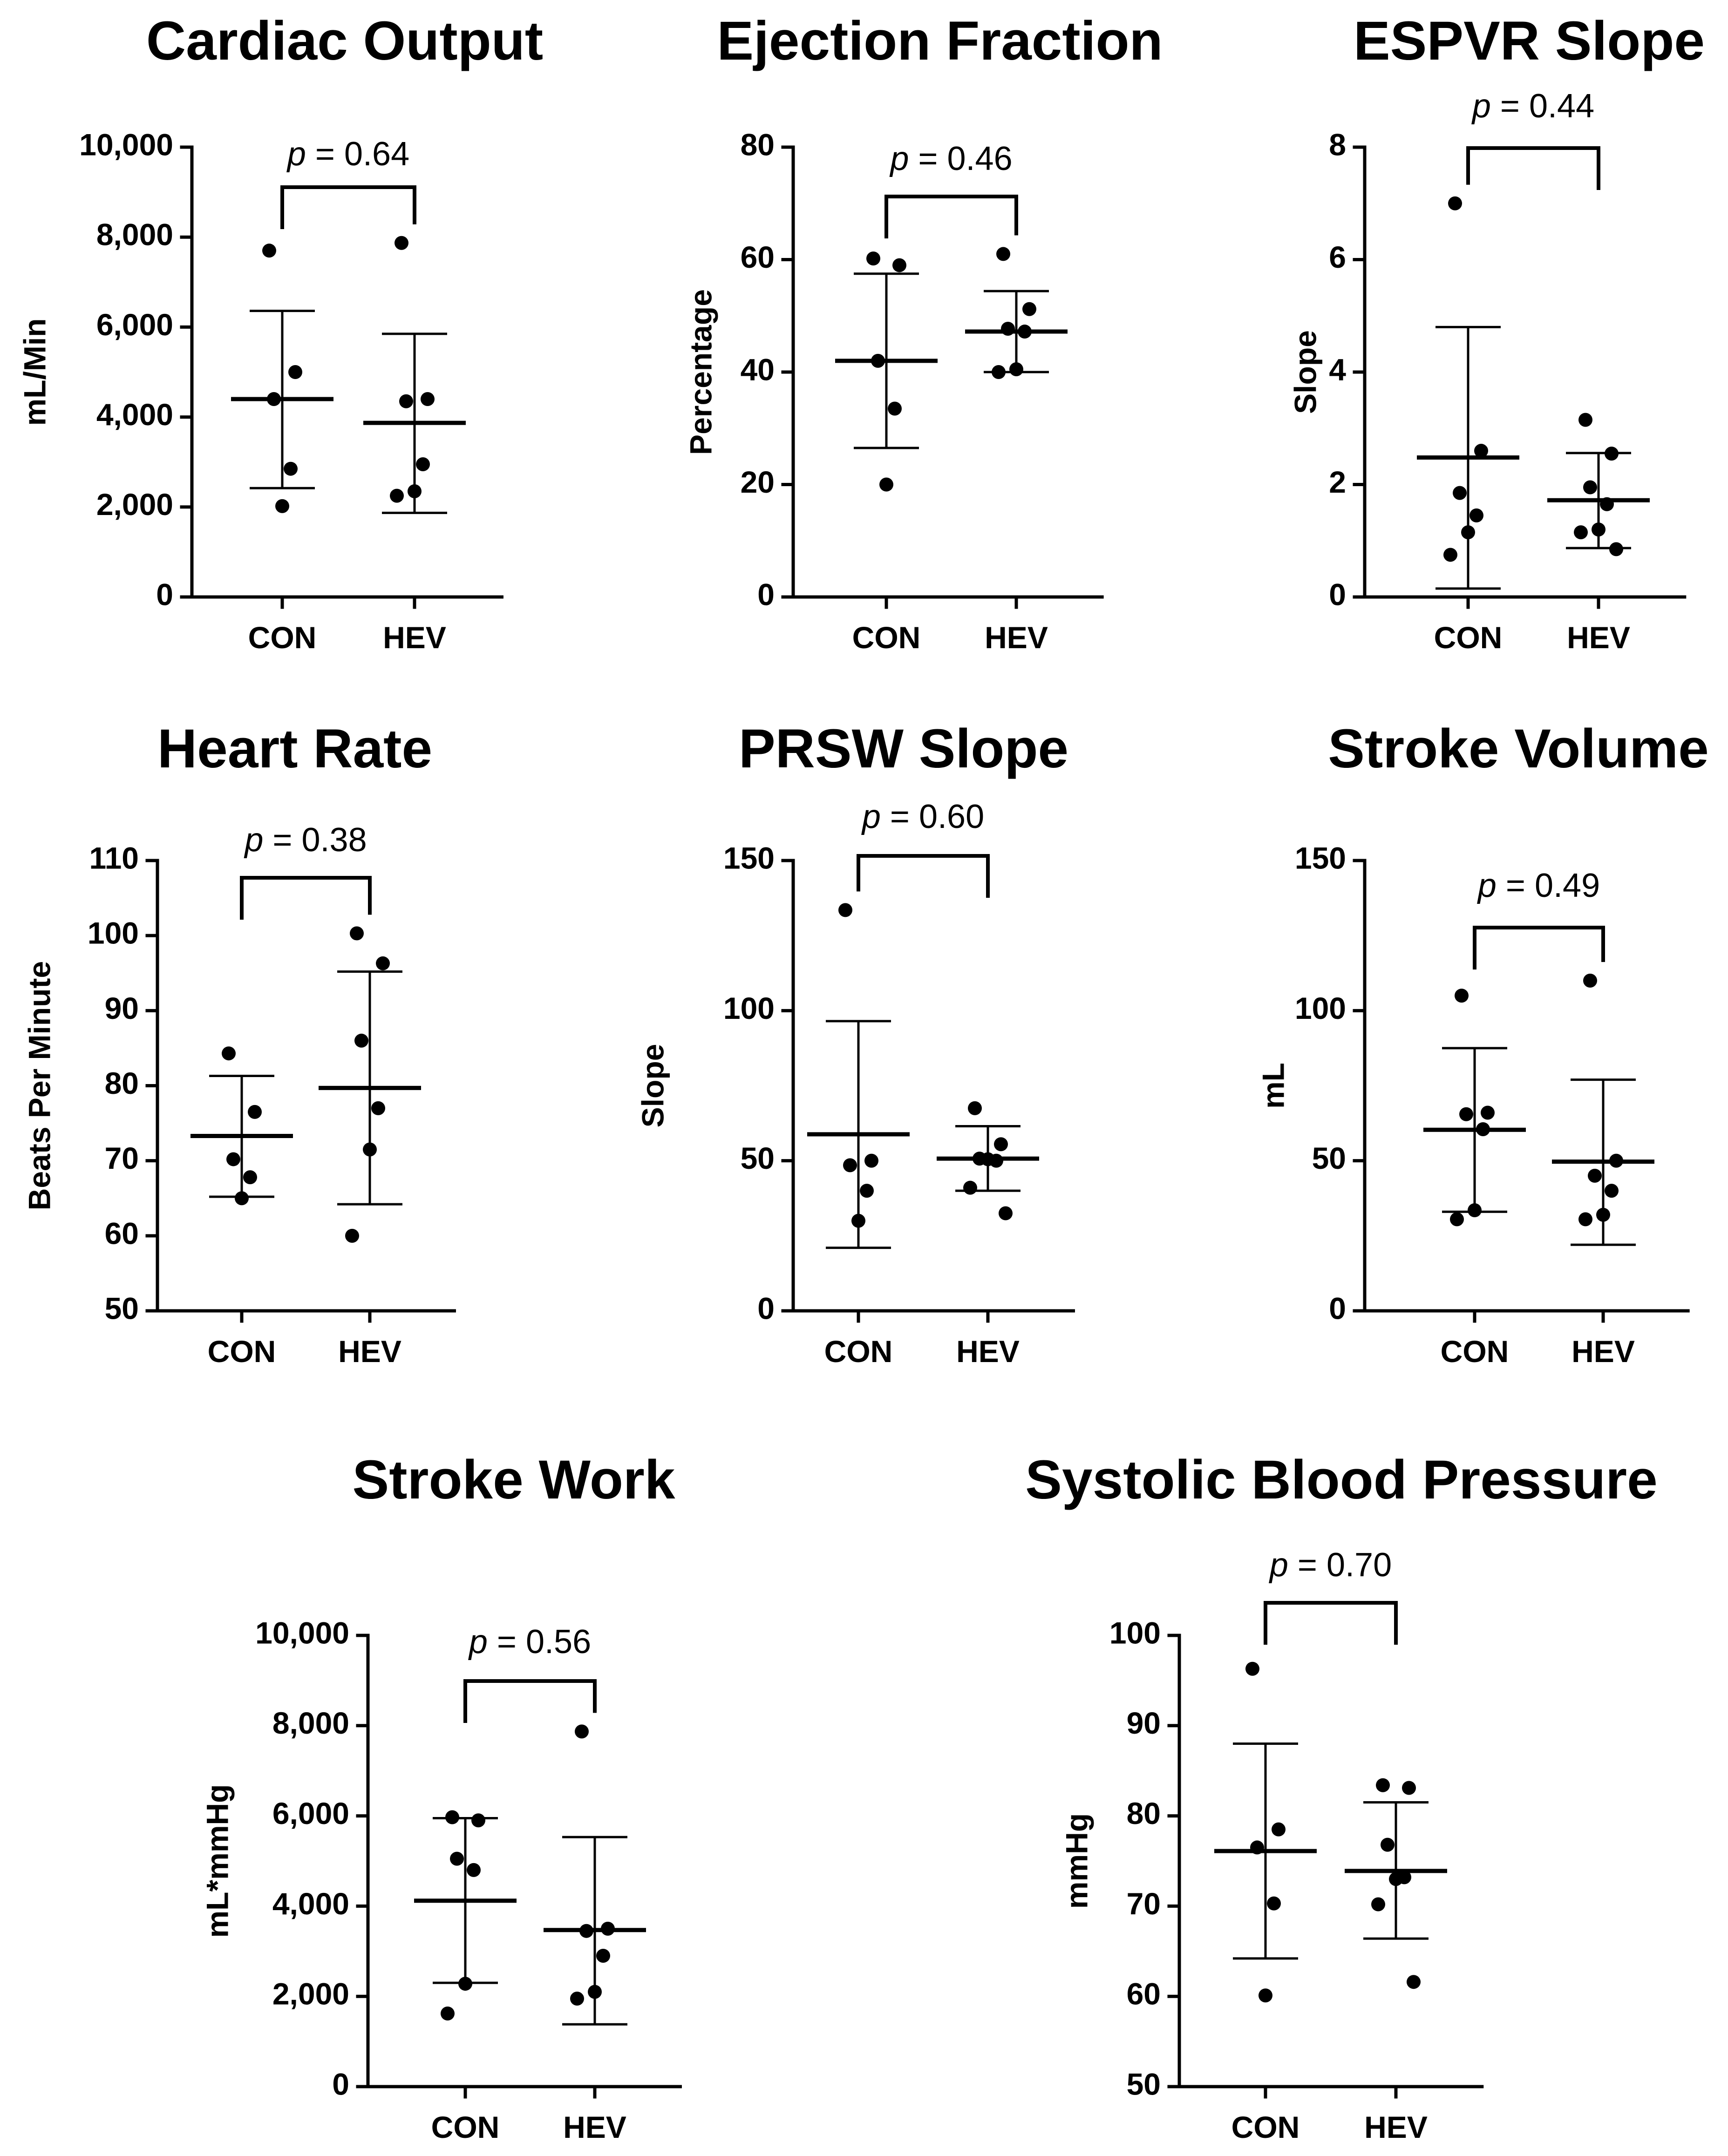  I want to click on y-axis-label: mL/Min, so click(34, 372).